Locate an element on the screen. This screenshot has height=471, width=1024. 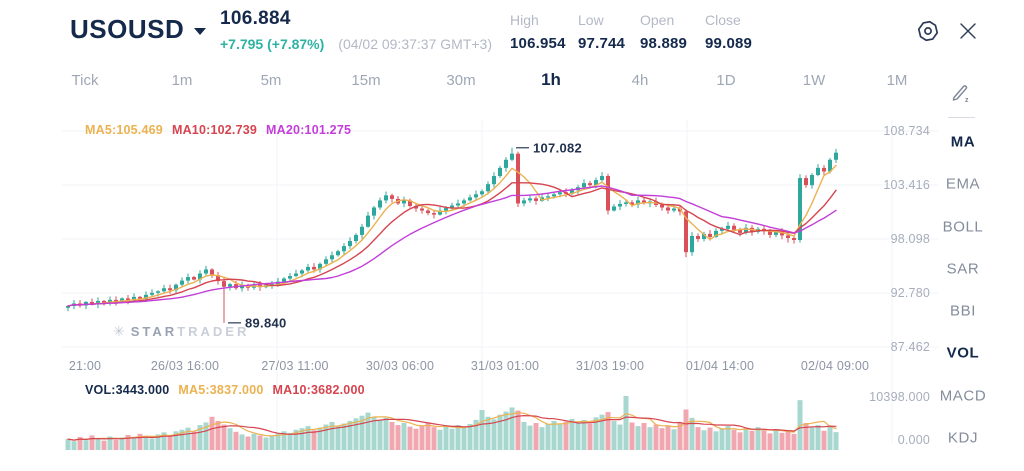
indicator-bbi: BBI is located at coordinates (963, 311).